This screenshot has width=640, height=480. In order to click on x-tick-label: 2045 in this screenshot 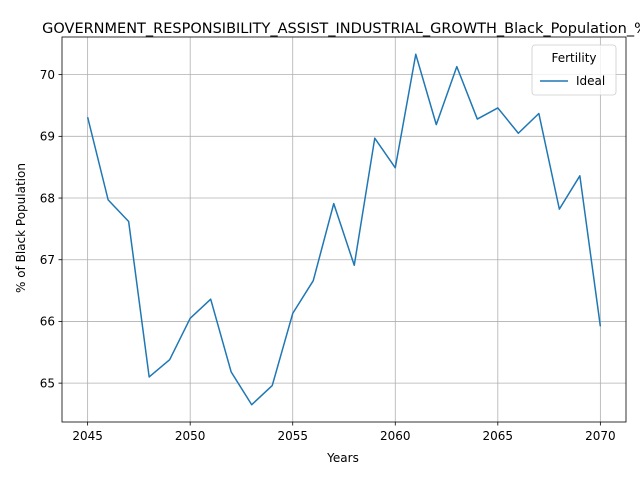, I will do `click(87, 436)`.